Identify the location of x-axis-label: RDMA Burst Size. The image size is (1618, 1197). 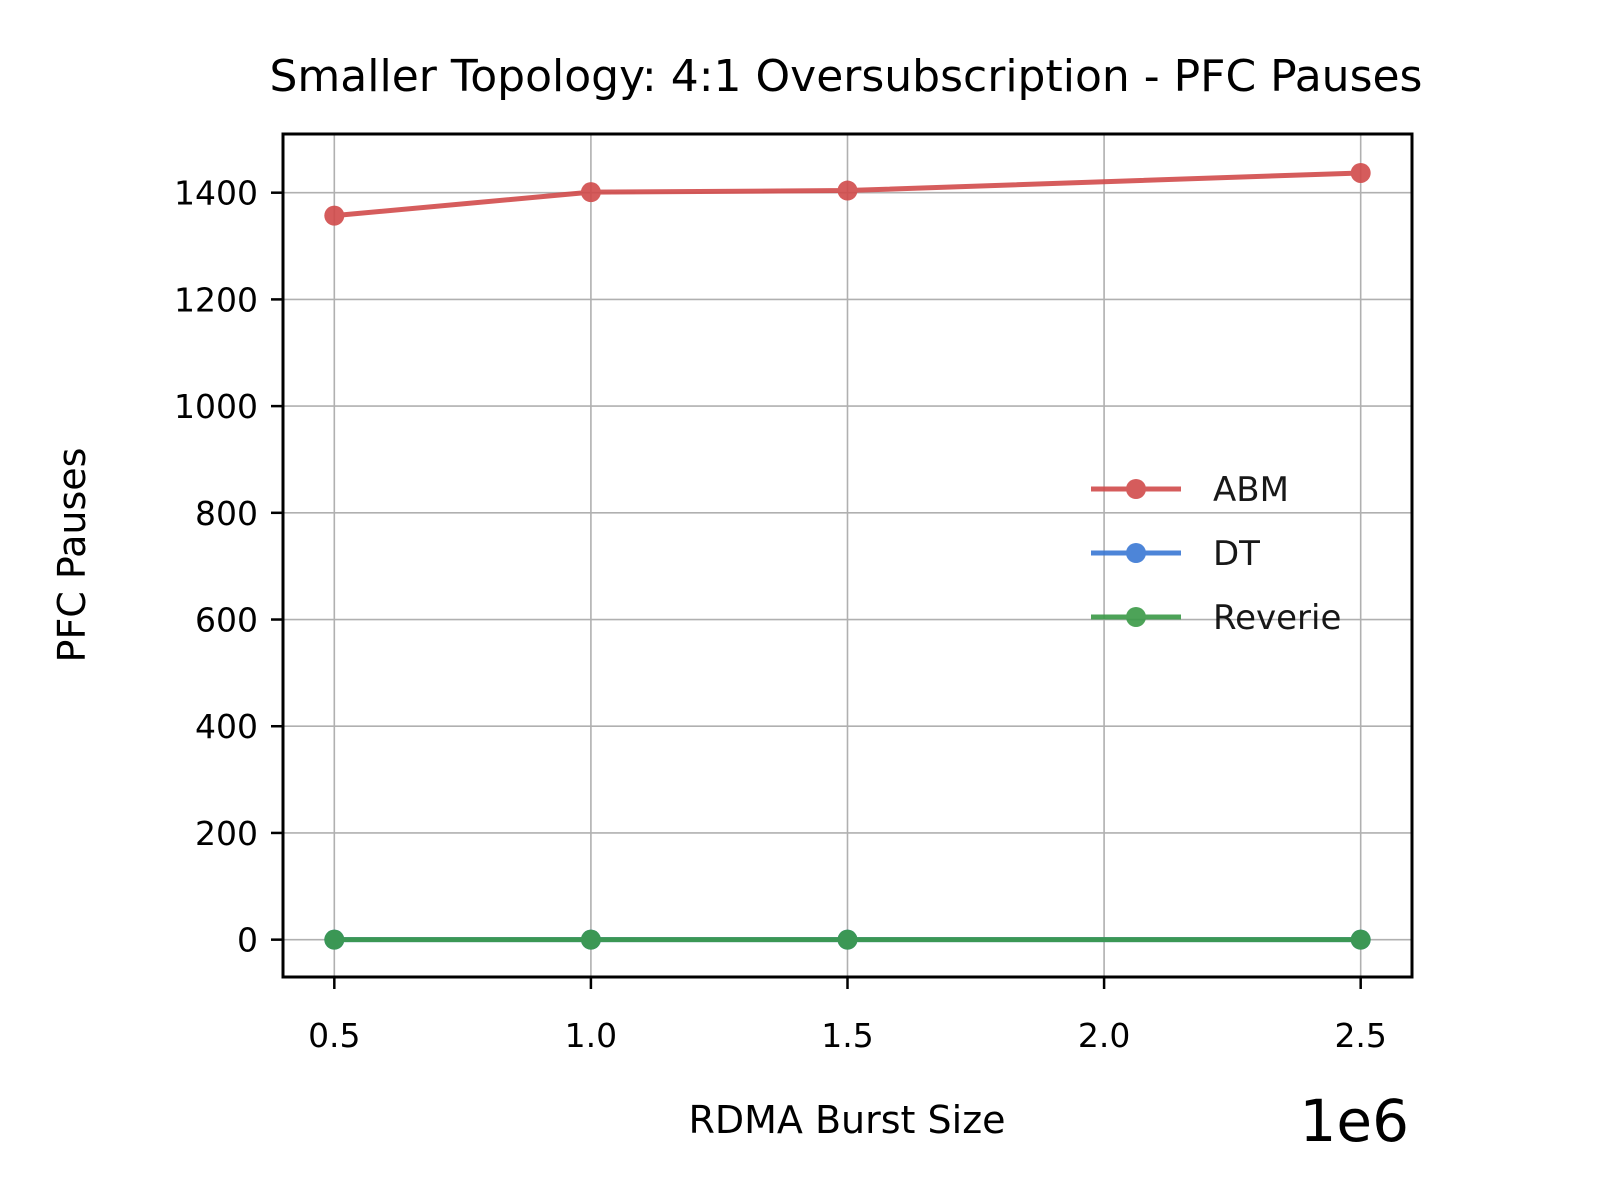
(846, 1120).